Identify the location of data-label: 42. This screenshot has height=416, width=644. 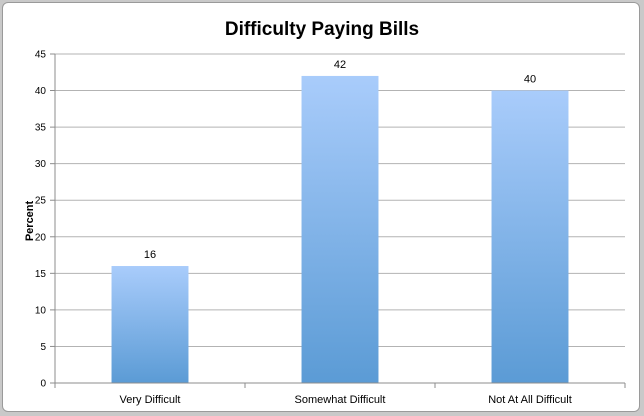
(340, 65).